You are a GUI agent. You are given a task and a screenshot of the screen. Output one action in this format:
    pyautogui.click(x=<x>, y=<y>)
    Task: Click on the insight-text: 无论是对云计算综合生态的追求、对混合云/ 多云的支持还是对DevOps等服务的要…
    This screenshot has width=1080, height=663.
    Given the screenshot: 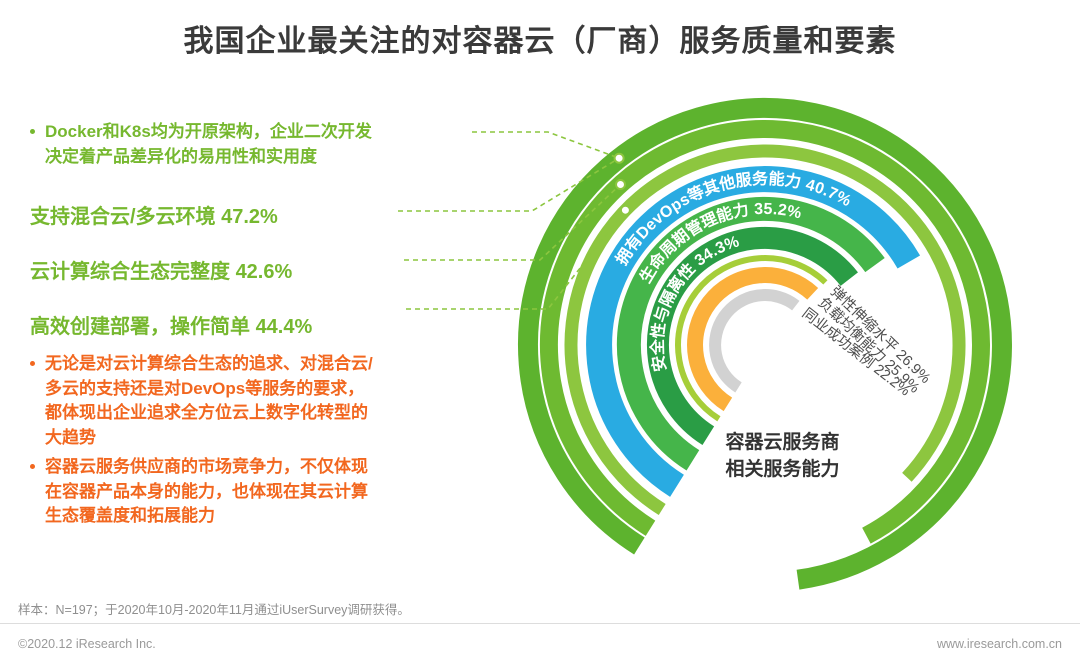 What is the action you would take?
    pyautogui.click(x=209, y=401)
    